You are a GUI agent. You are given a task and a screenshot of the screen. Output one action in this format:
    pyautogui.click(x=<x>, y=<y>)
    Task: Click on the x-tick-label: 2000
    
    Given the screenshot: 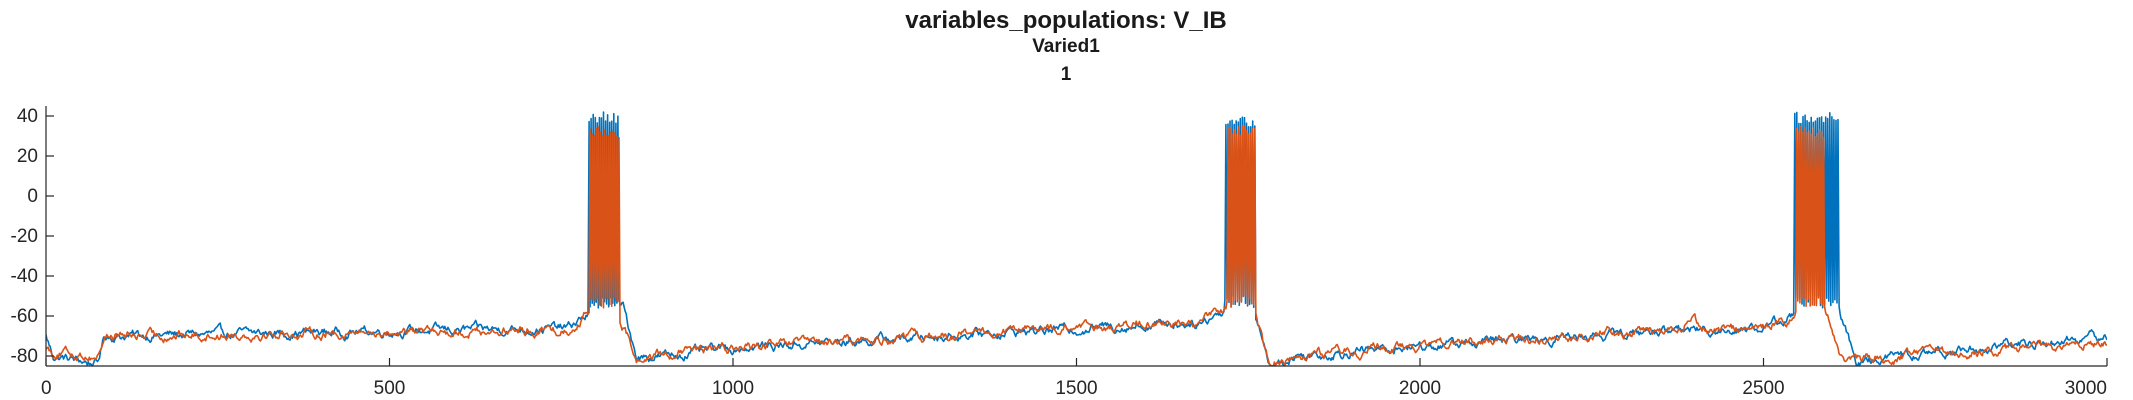 What is the action you would take?
    pyautogui.click(x=1420, y=388)
    